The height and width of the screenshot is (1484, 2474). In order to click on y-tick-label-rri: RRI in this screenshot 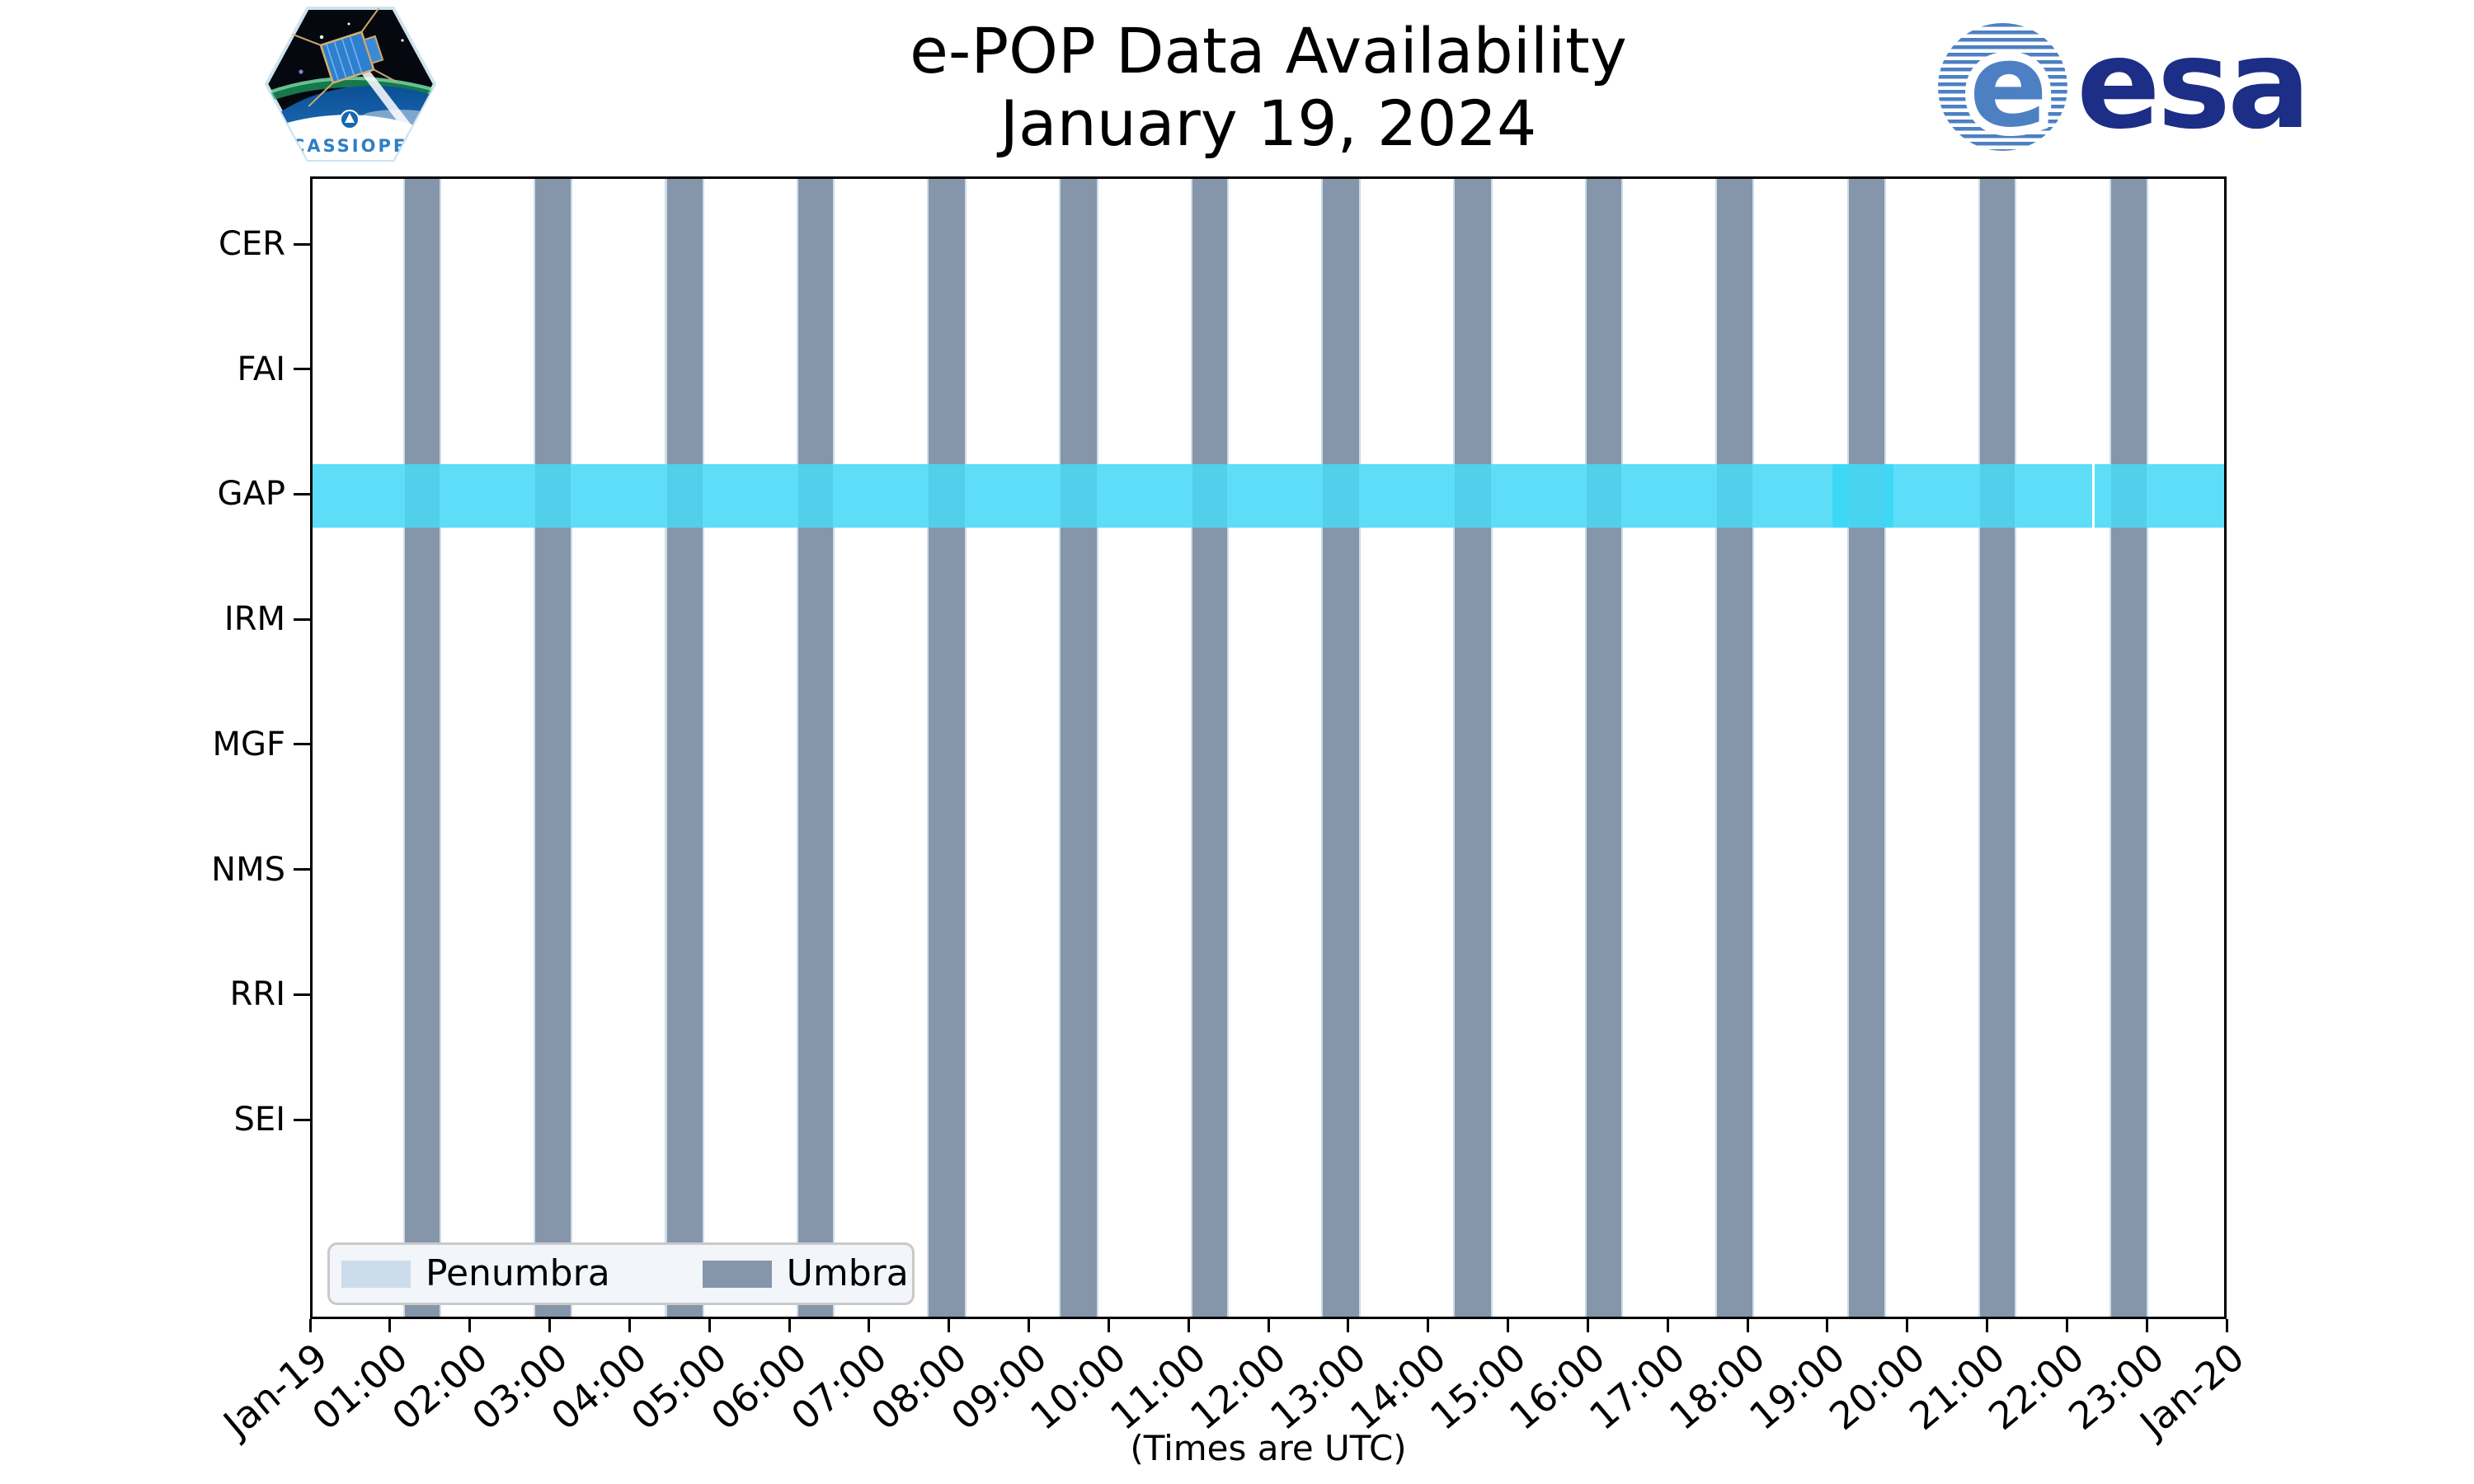, I will do `click(257, 994)`.